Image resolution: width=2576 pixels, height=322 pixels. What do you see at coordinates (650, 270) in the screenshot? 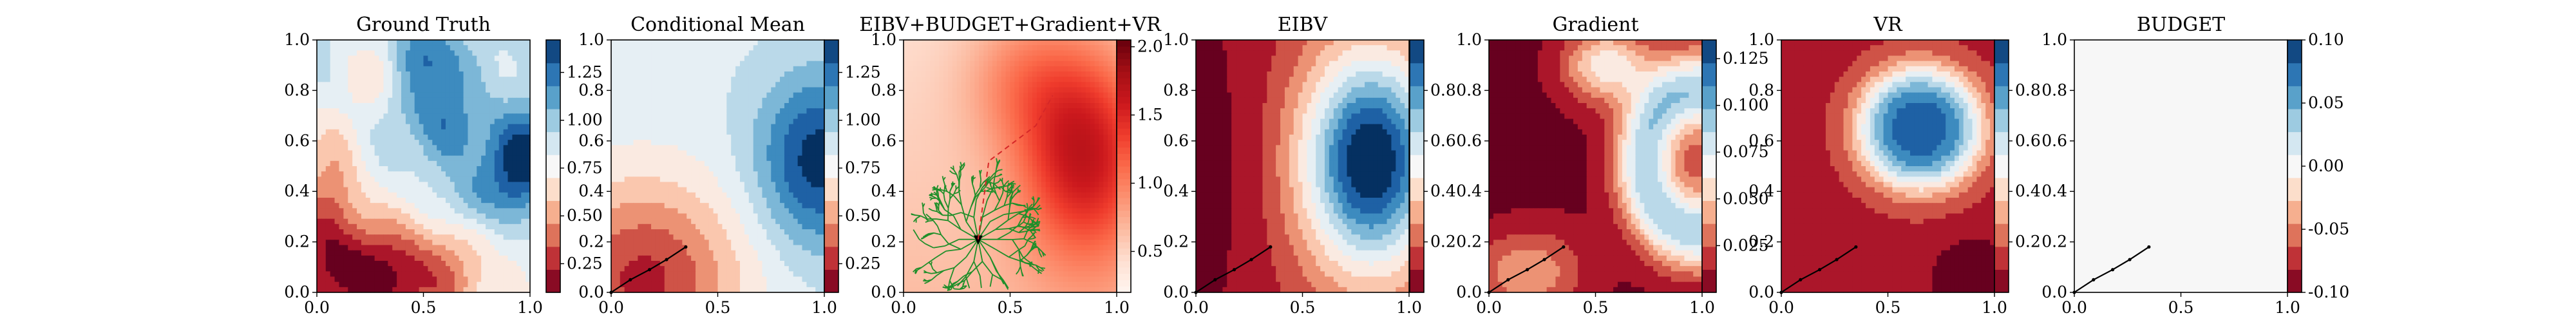
I see `trajectory-point` at bounding box center [650, 270].